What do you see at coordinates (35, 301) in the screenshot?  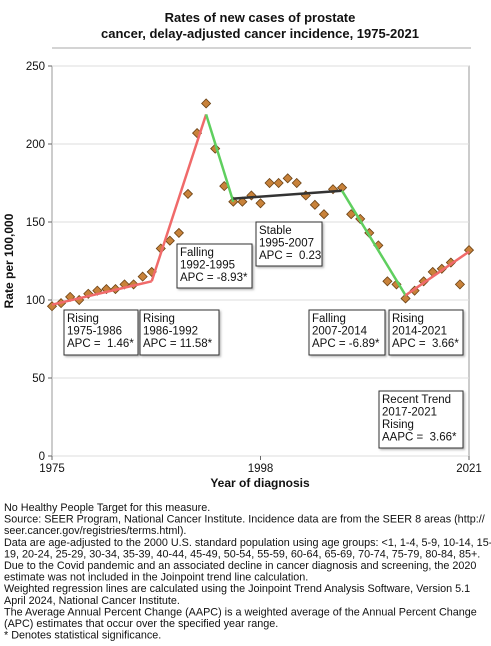 I see `y-tick-label: 100` at bounding box center [35, 301].